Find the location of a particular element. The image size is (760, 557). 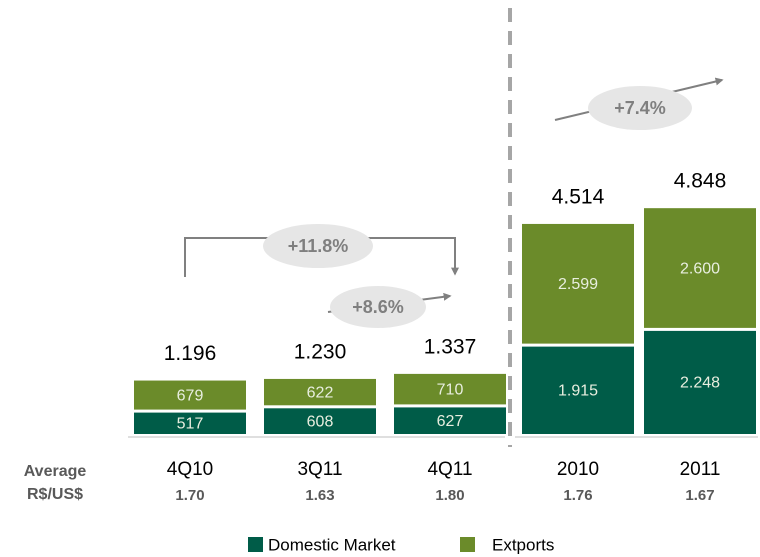

fx-rate: 1.70 is located at coordinates (189, 495).